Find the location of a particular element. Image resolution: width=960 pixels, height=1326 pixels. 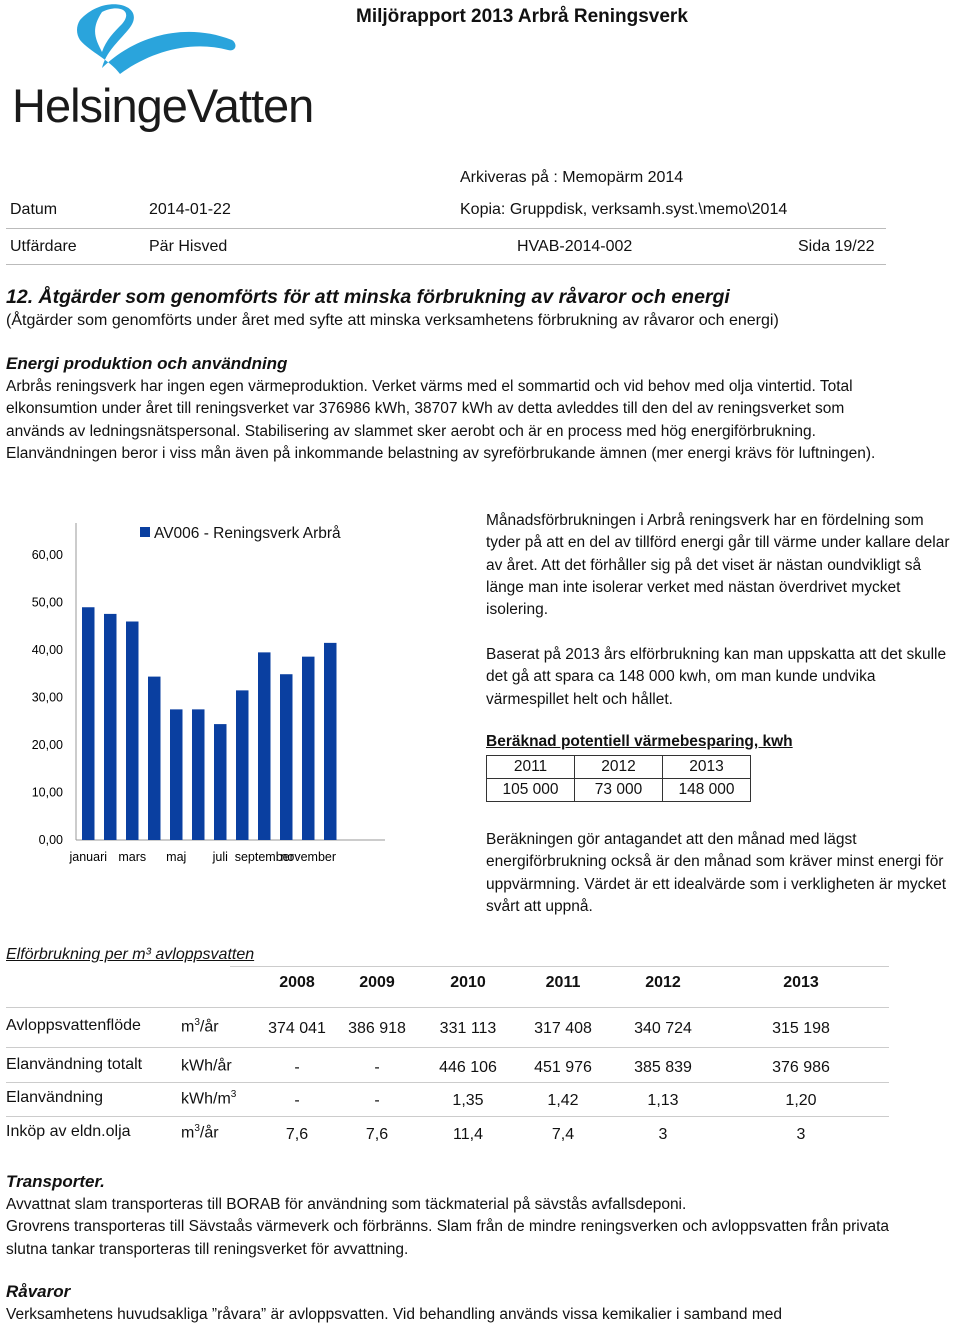

saving-table: 2011 2012 2013 105 000 73 000 148 000 is located at coordinates (618, 778).